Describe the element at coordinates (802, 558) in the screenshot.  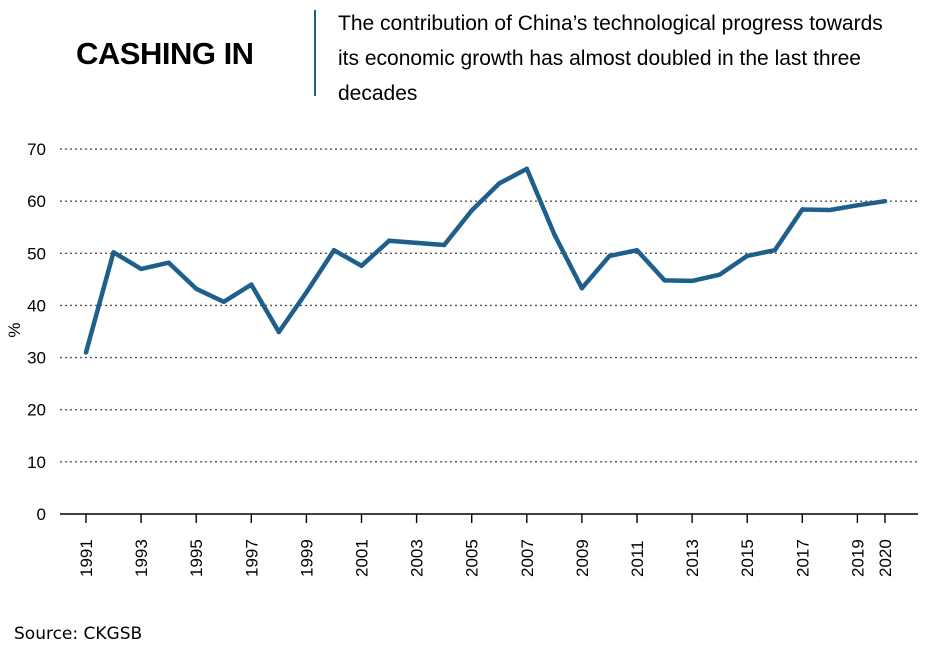
I see `x-tick-label: 2017` at that location.